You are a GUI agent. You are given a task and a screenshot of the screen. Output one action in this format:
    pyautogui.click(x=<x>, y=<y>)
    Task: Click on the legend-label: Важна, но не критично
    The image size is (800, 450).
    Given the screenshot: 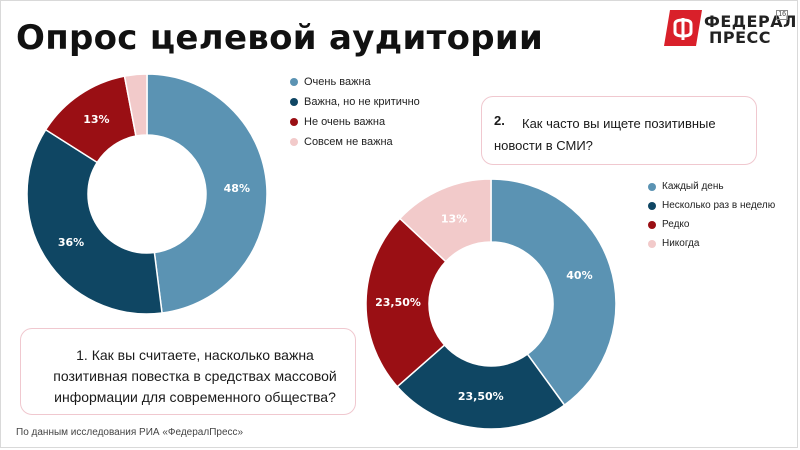 What is the action you would take?
    pyautogui.click(x=362, y=102)
    